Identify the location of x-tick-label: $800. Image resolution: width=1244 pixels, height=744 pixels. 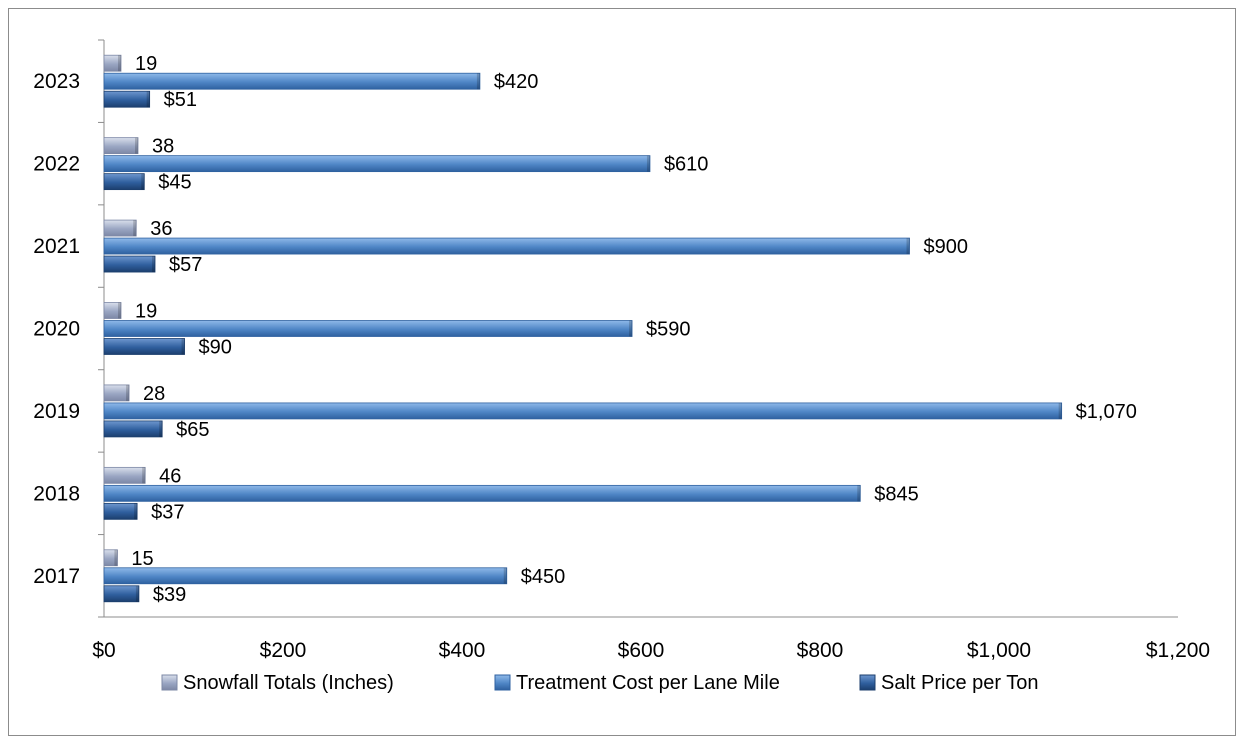
(820, 650).